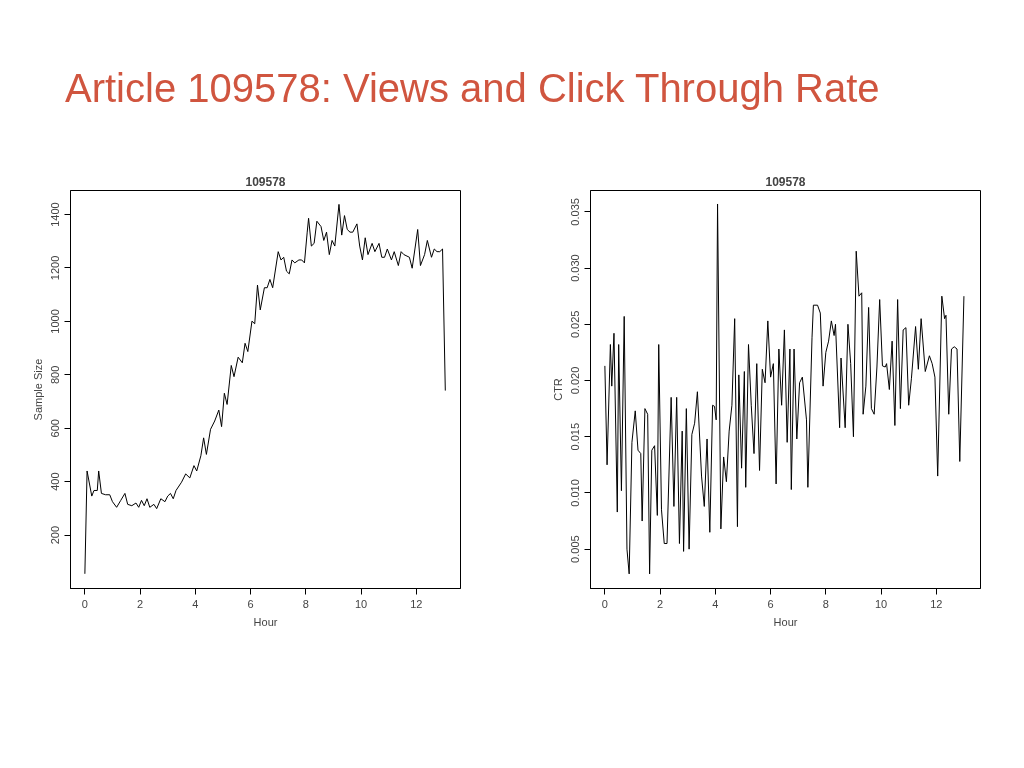 The image size is (1024, 768). What do you see at coordinates (575, 380) in the screenshot?
I see `y-tick-label: 0.020` at bounding box center [575, 380].